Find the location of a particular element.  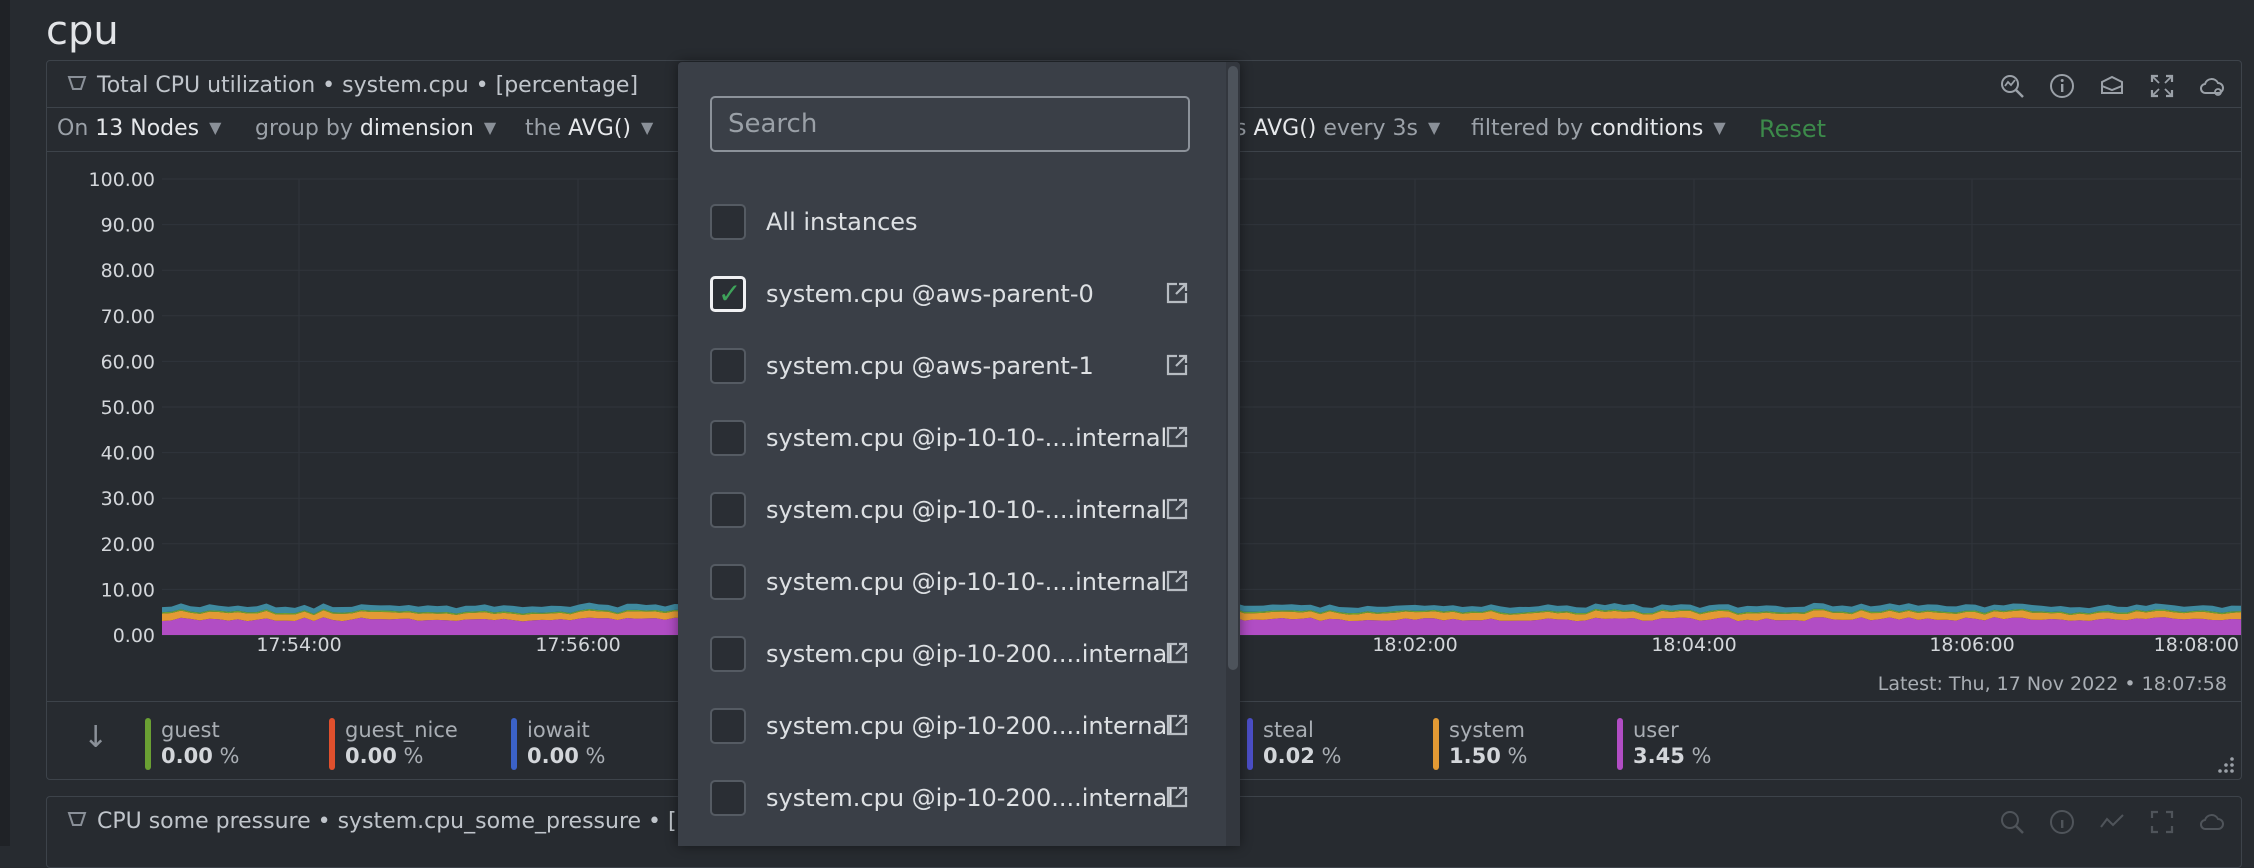

y-tick-label: 30.00 is located at coordinates (128, 499).